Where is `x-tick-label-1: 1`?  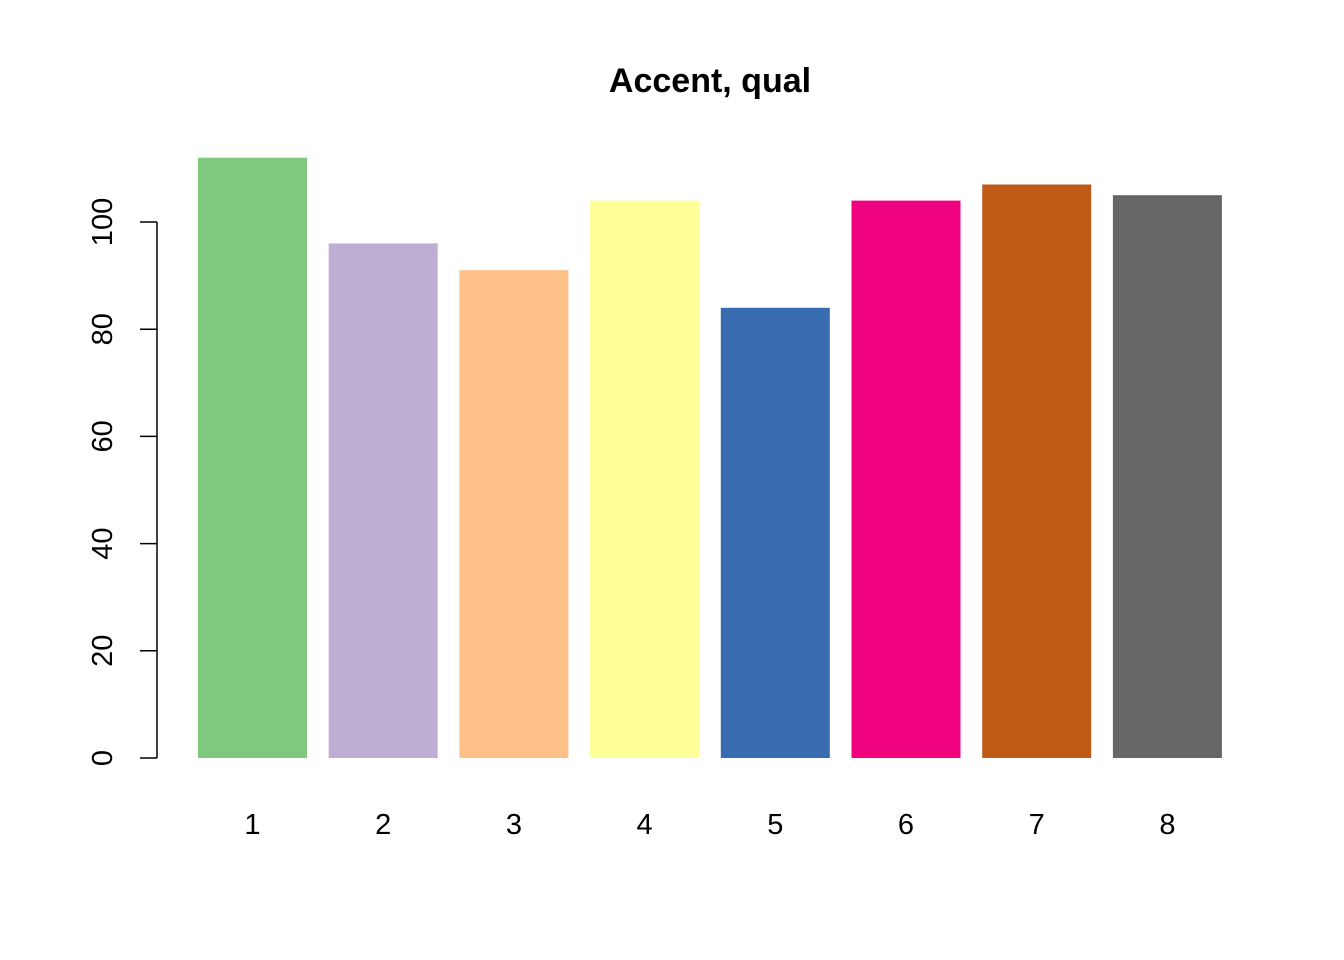
x-tick-label-1: 1 is located at coordinates (252, 825).